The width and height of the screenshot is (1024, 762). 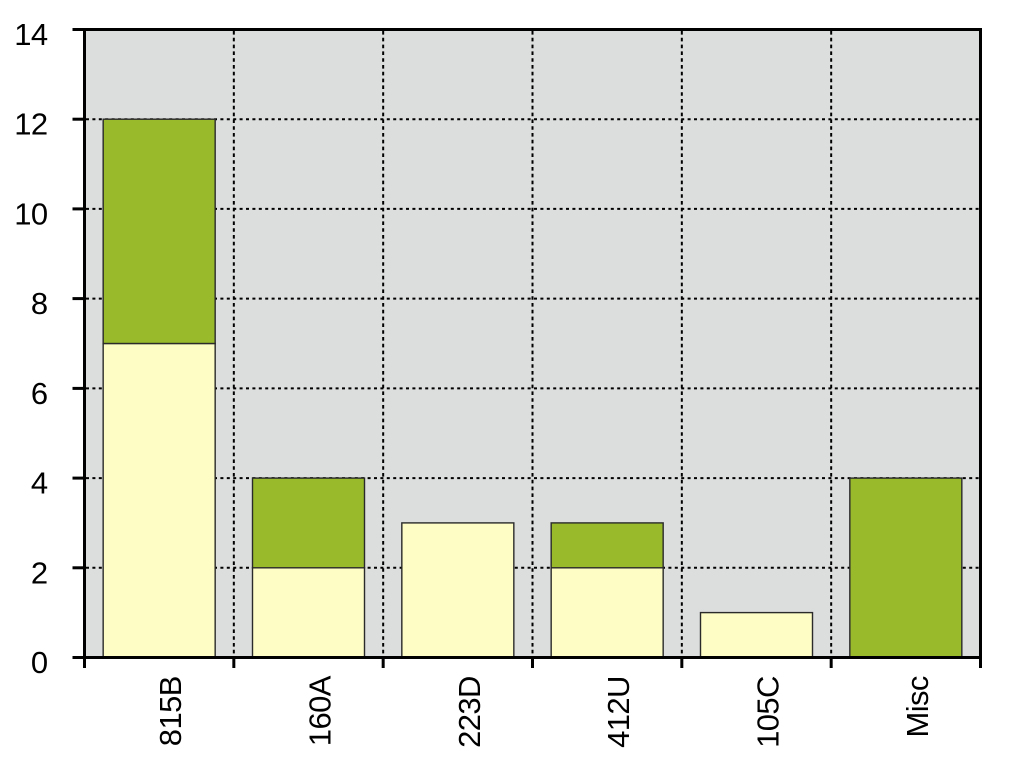 What do you see at coordinates (917, 706) in the screenshot?
I see `svg-text: Misc` at bounding box center [917, 706].